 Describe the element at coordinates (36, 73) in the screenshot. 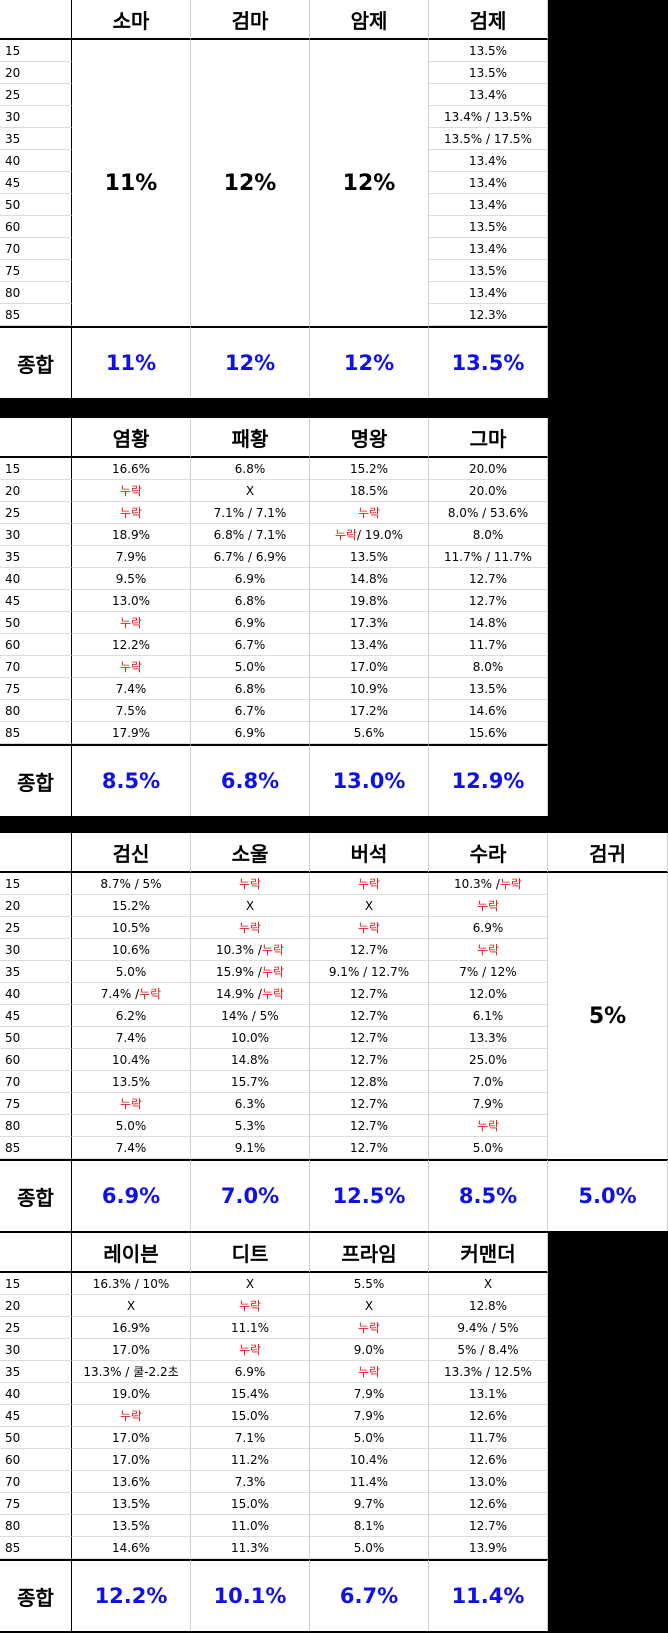

I see `level-label: 20` at that location.